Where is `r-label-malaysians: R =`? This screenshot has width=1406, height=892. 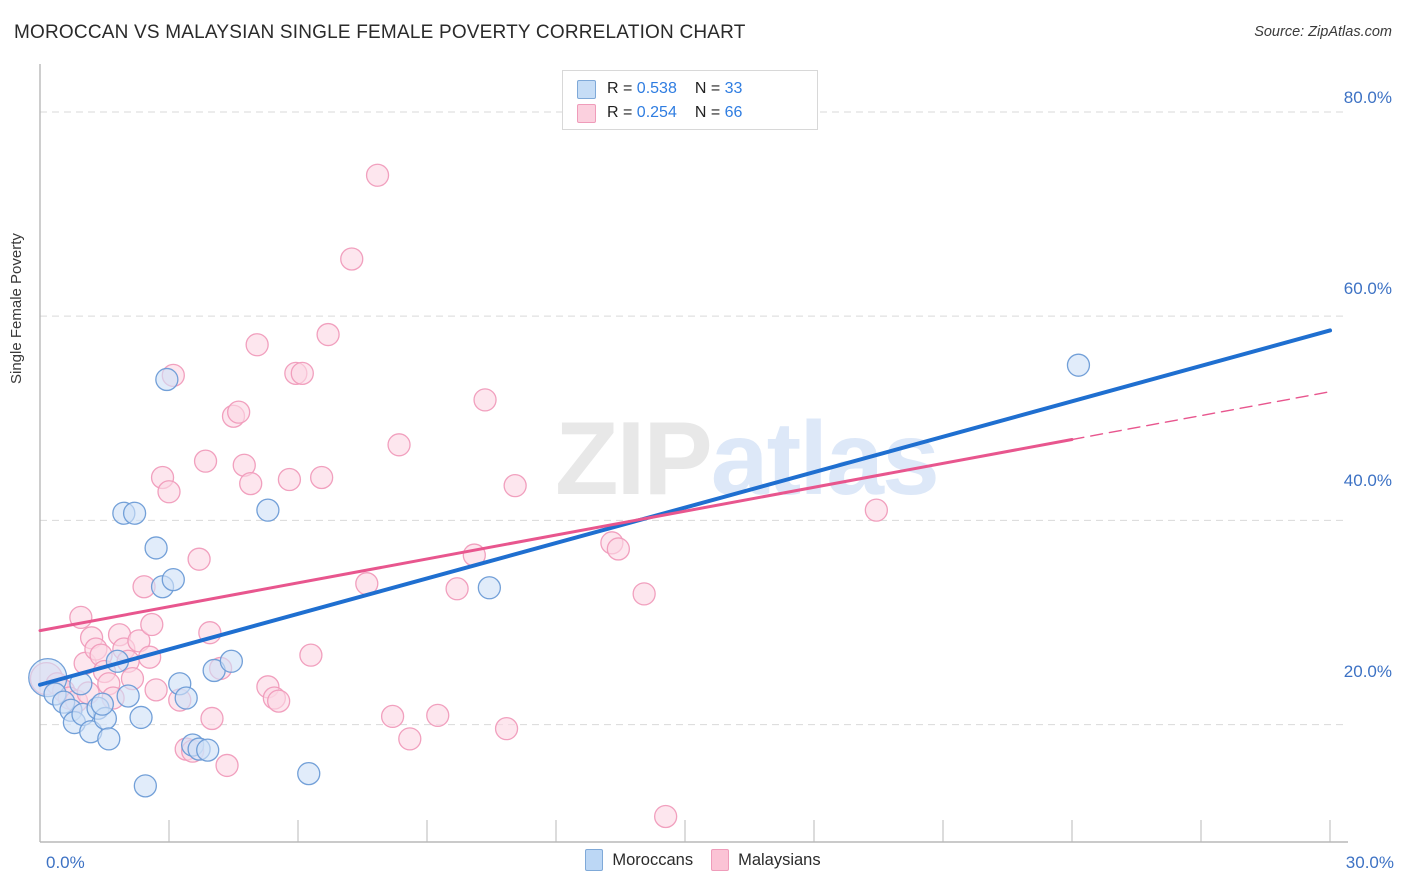 r-label-malaysians: R = is located at coordinates (622, 112).